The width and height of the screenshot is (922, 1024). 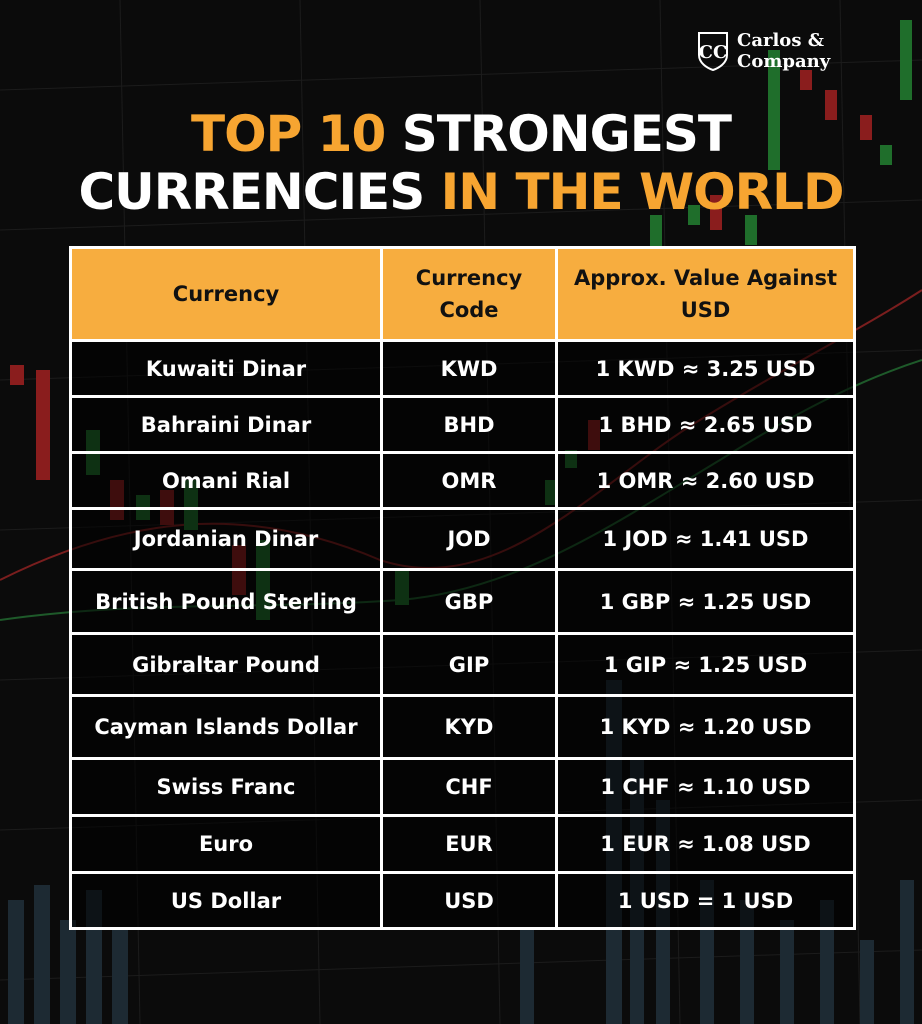 I want to click on table-row: US Dollar USD 1 USD = 1 USD, so click(x=462, y=900).